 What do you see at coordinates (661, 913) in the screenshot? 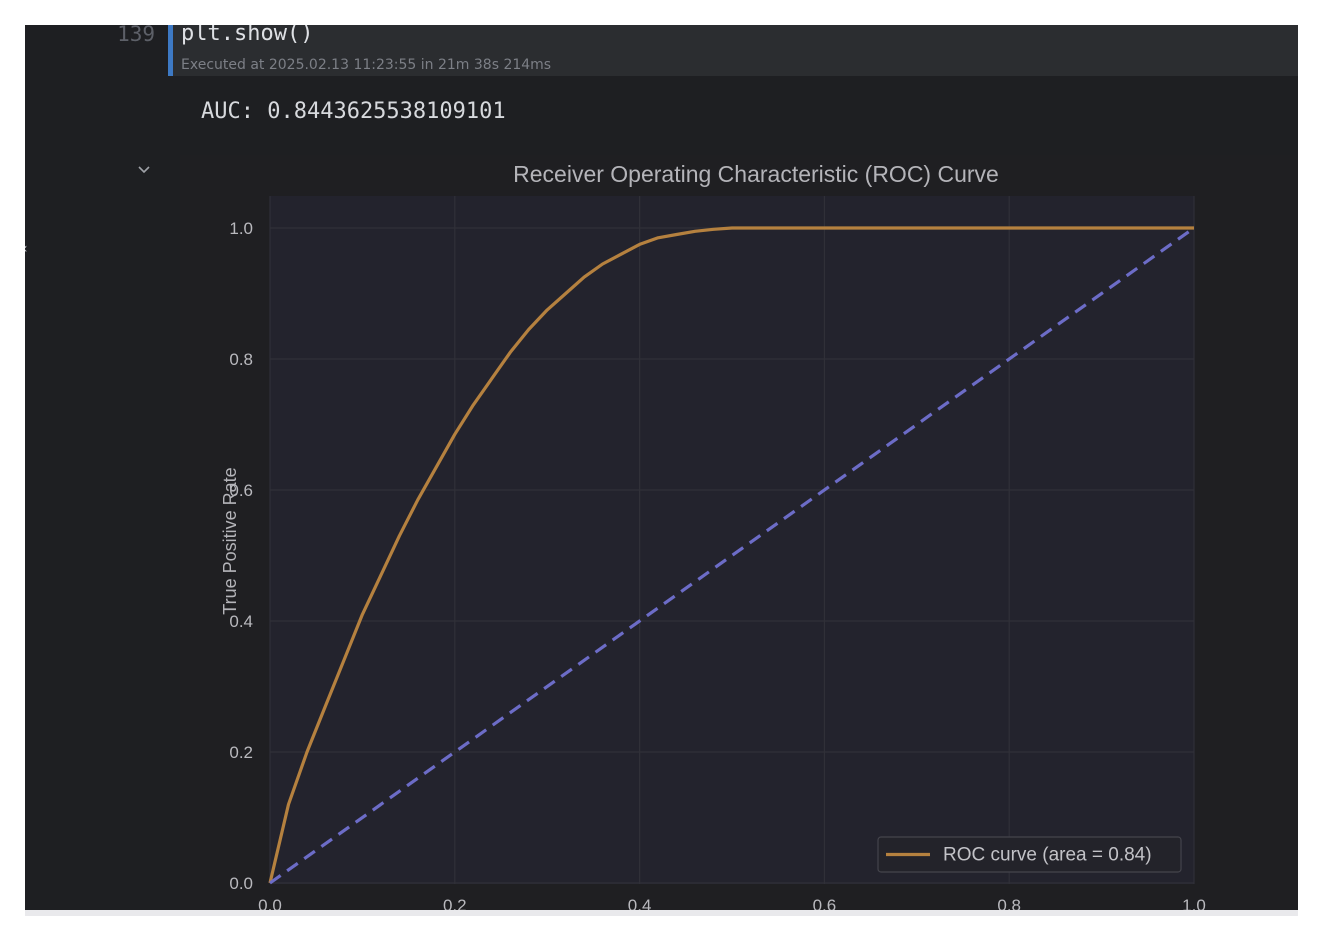
I see `window-bottom-border` at bounding box center [661, 913].